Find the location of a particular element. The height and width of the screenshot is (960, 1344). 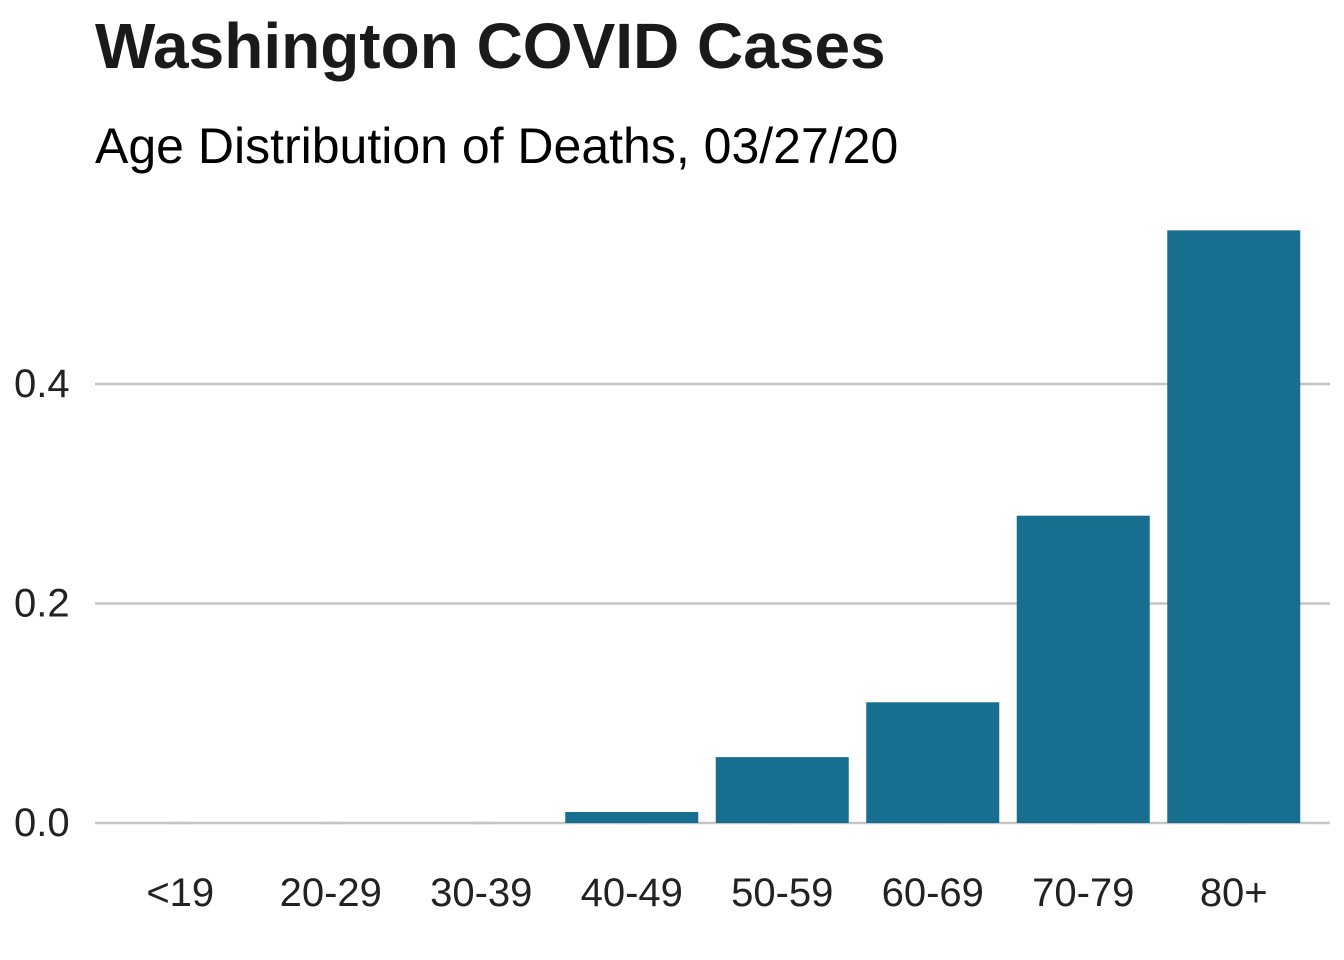

chart-subtitle: Age Distribution of Deaths, 03/27/20 is located at coordinates (497, 146).